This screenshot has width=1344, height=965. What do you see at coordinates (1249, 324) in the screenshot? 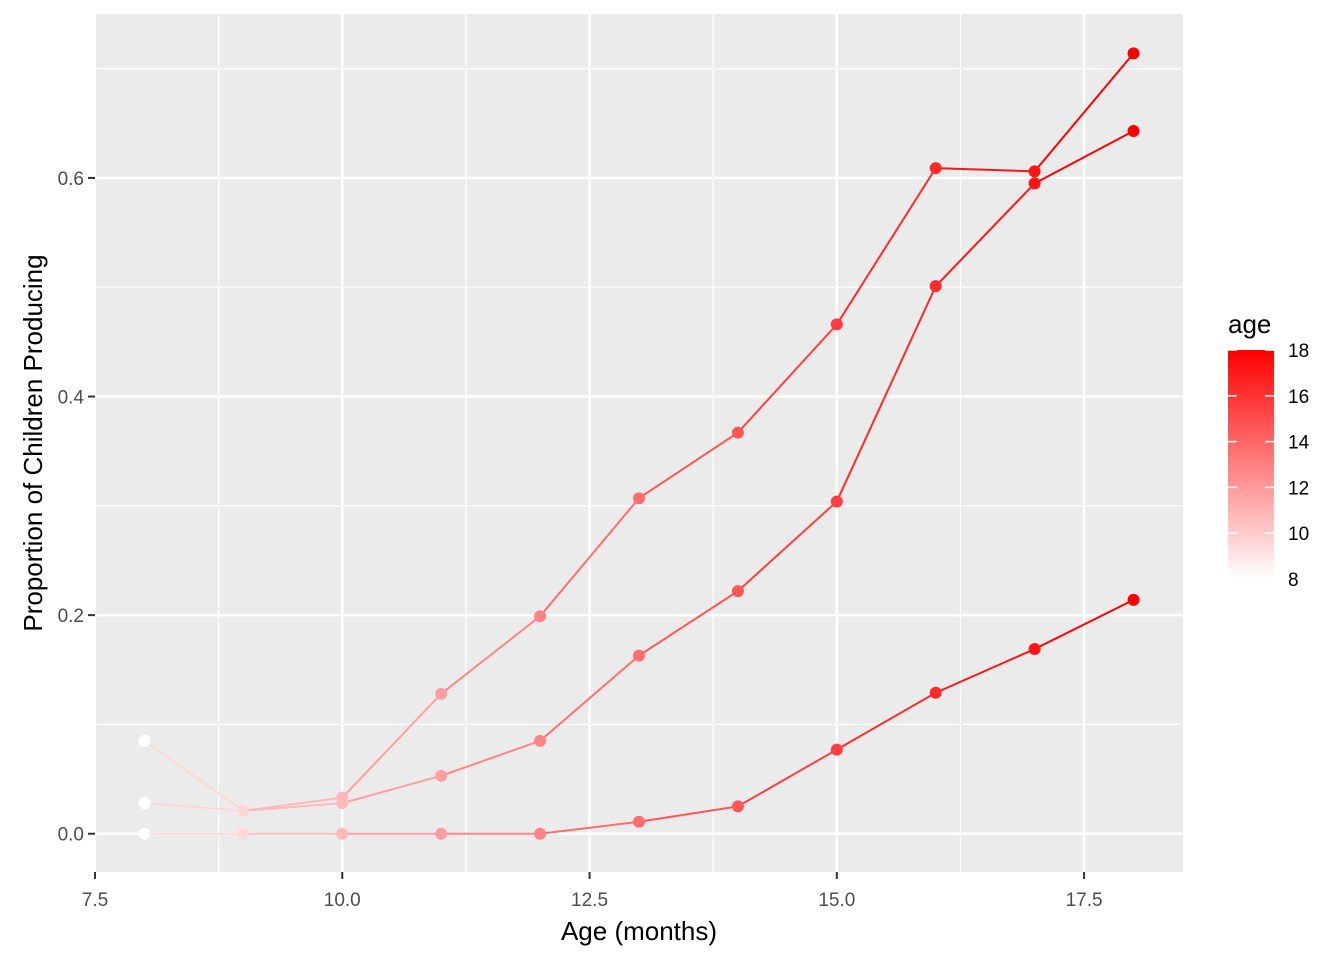
I see `legend-title: age` at bounding box center [1249, 324].